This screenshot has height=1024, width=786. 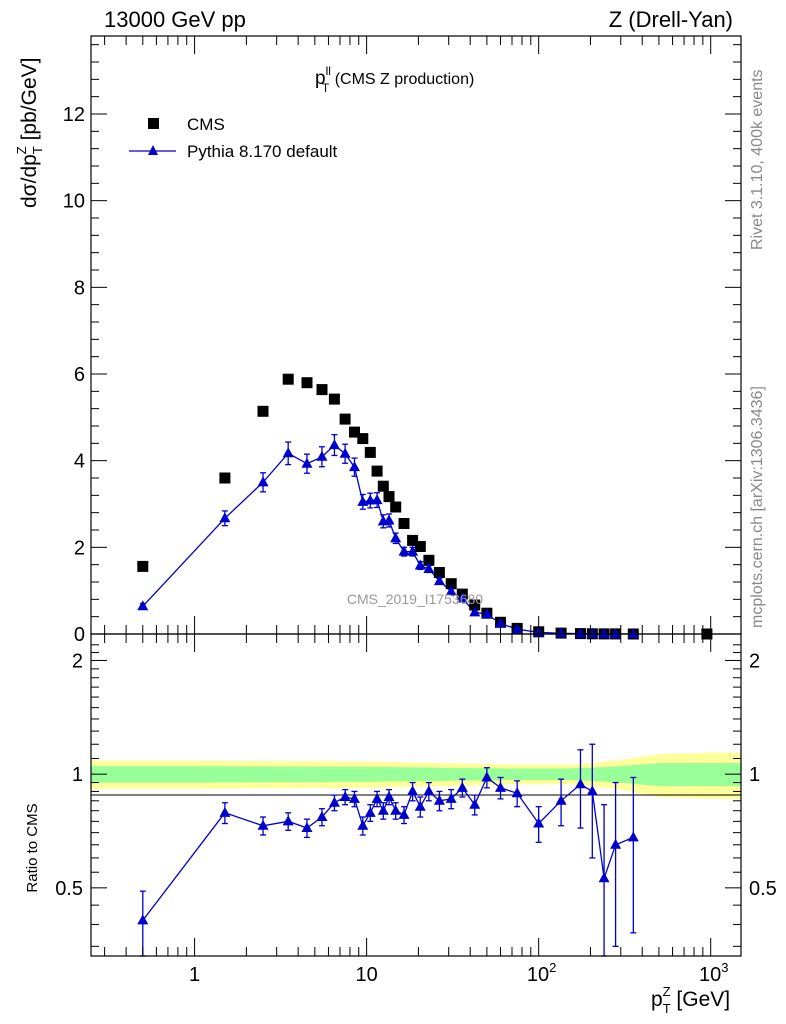 What do you see at coordinates (415, 599) in the screenshot?
I see `watermark: CMS_2019_I1753680` at bounding box center [415, 599].